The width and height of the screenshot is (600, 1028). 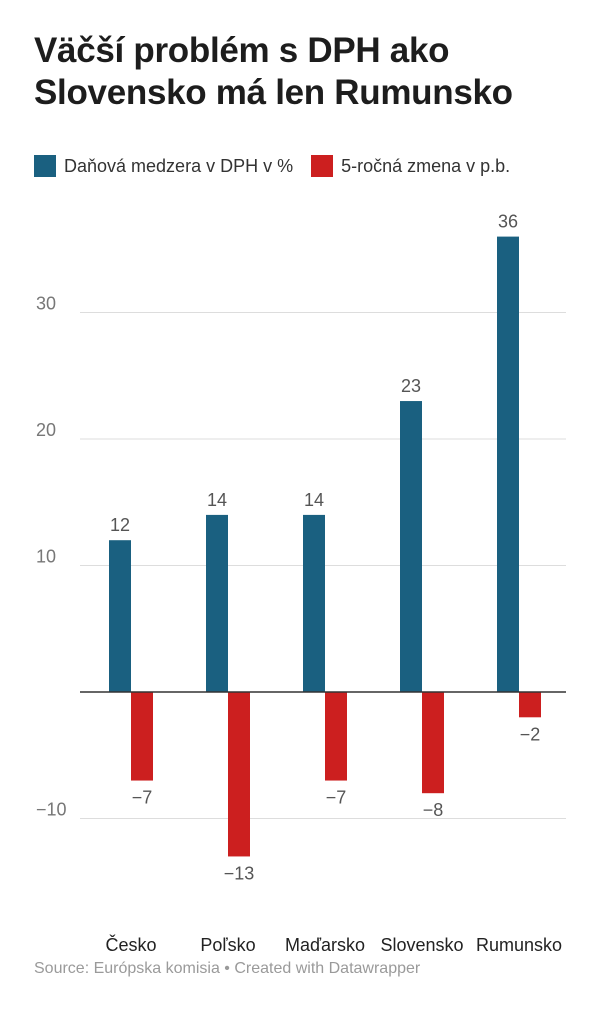 I want to click on data-label-five-year-change-0: −7, so click(x=142, y=798).